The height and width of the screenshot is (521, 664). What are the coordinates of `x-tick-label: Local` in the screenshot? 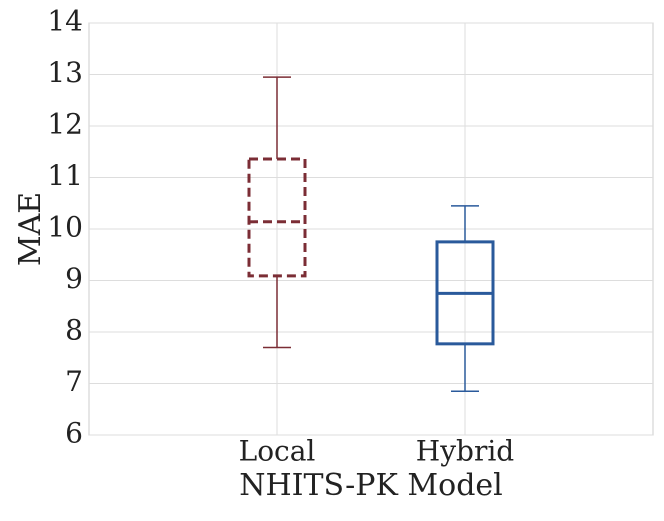 It's located at (277, 451).